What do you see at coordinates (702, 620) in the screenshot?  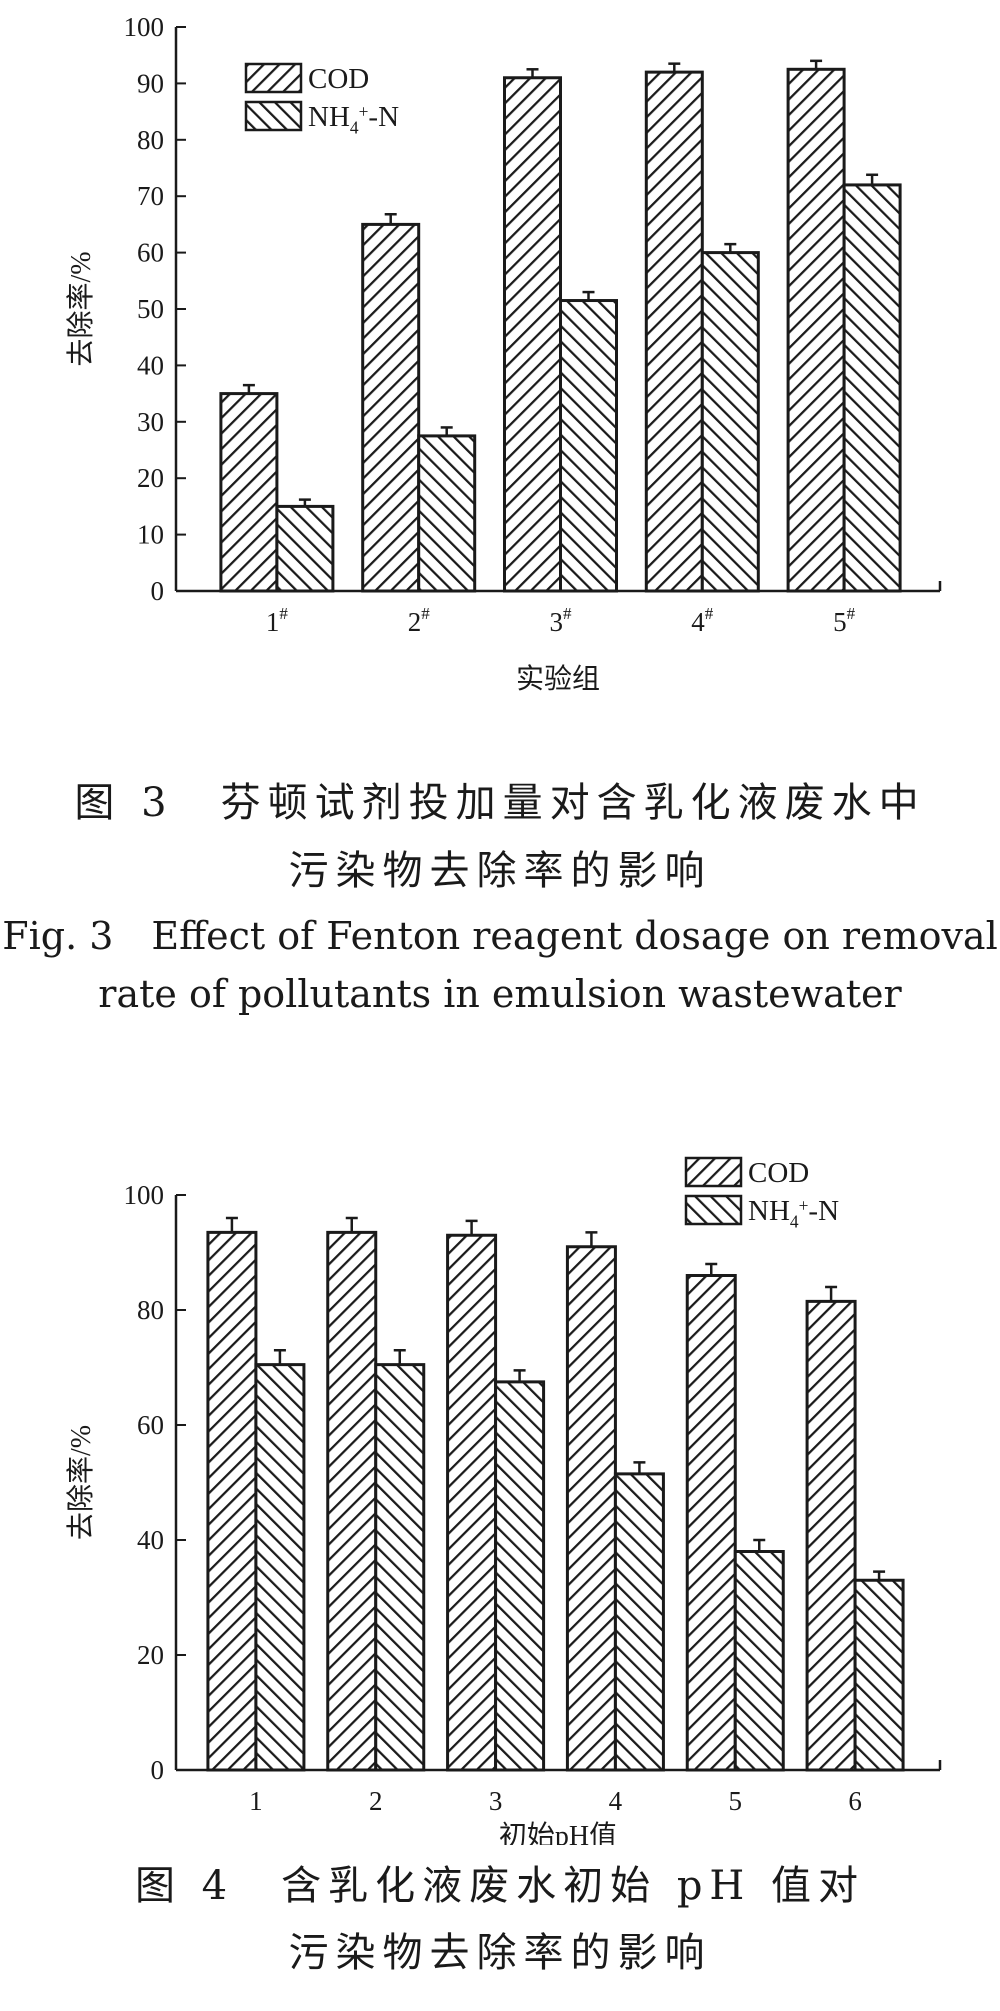 I see `x-tick-label-4: 4#` at bounding box center [702, 620].